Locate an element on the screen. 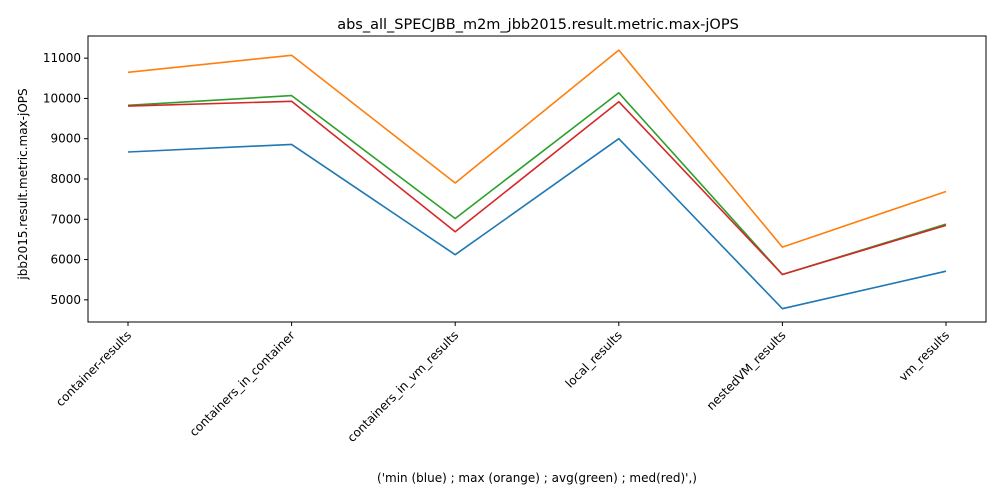 The image size is (1000, 500). y-axis-label: jbb2015.result.metric.max-jOPS is located at coordinates (23, 184).